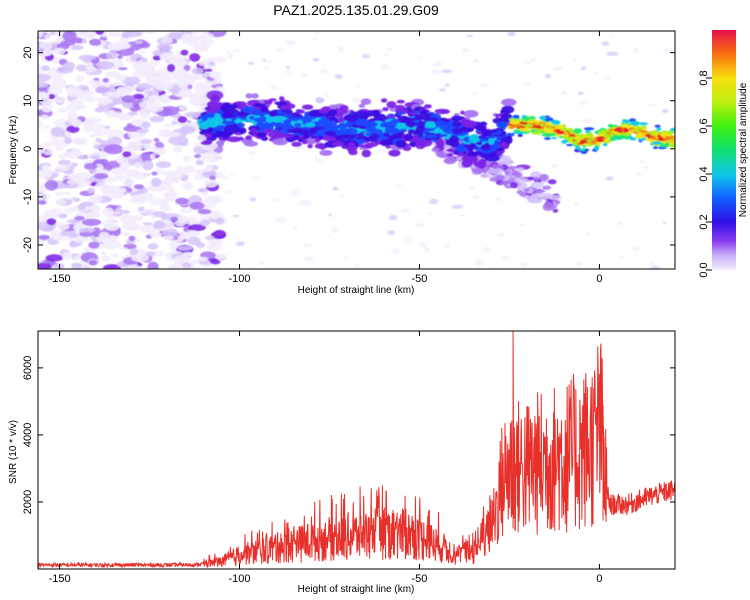 The height and width of the screenshot is (600, 750). Describe the element at coordinates (420, 279) in the screenshot. I see `spectrogram-x-tick-label: -50` at that location.